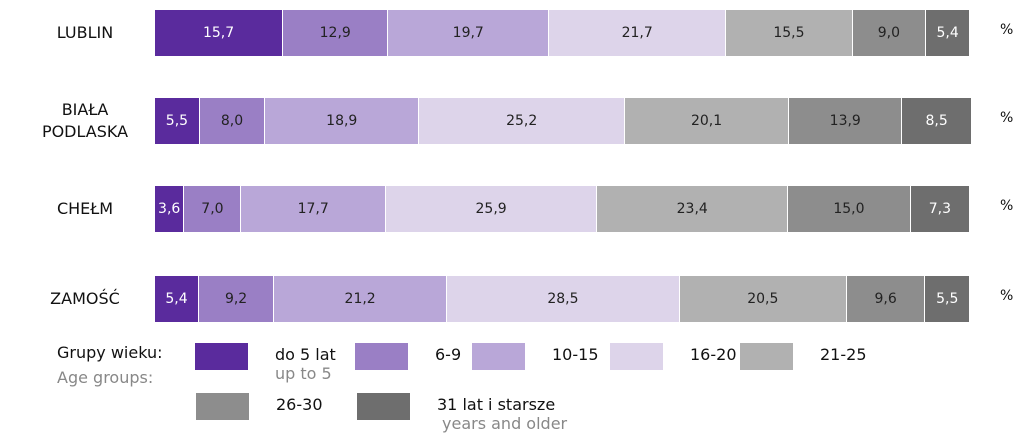  I want to click on value-label: 9,6, so click(885, 299).